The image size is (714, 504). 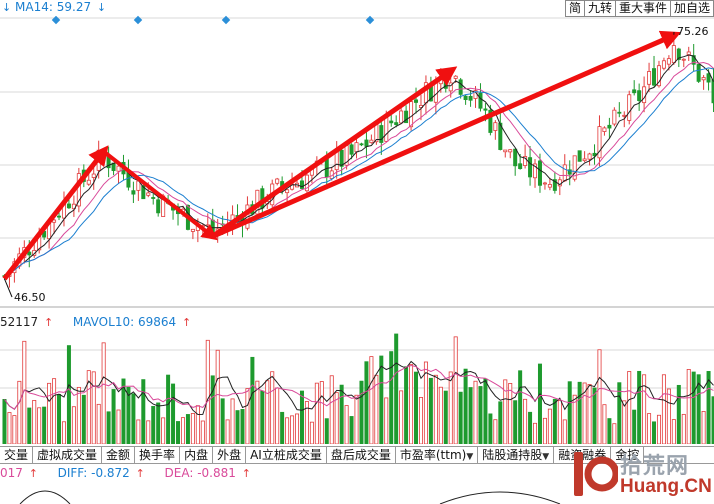 I want to click on low-pointer, so click(x=8, y=288).